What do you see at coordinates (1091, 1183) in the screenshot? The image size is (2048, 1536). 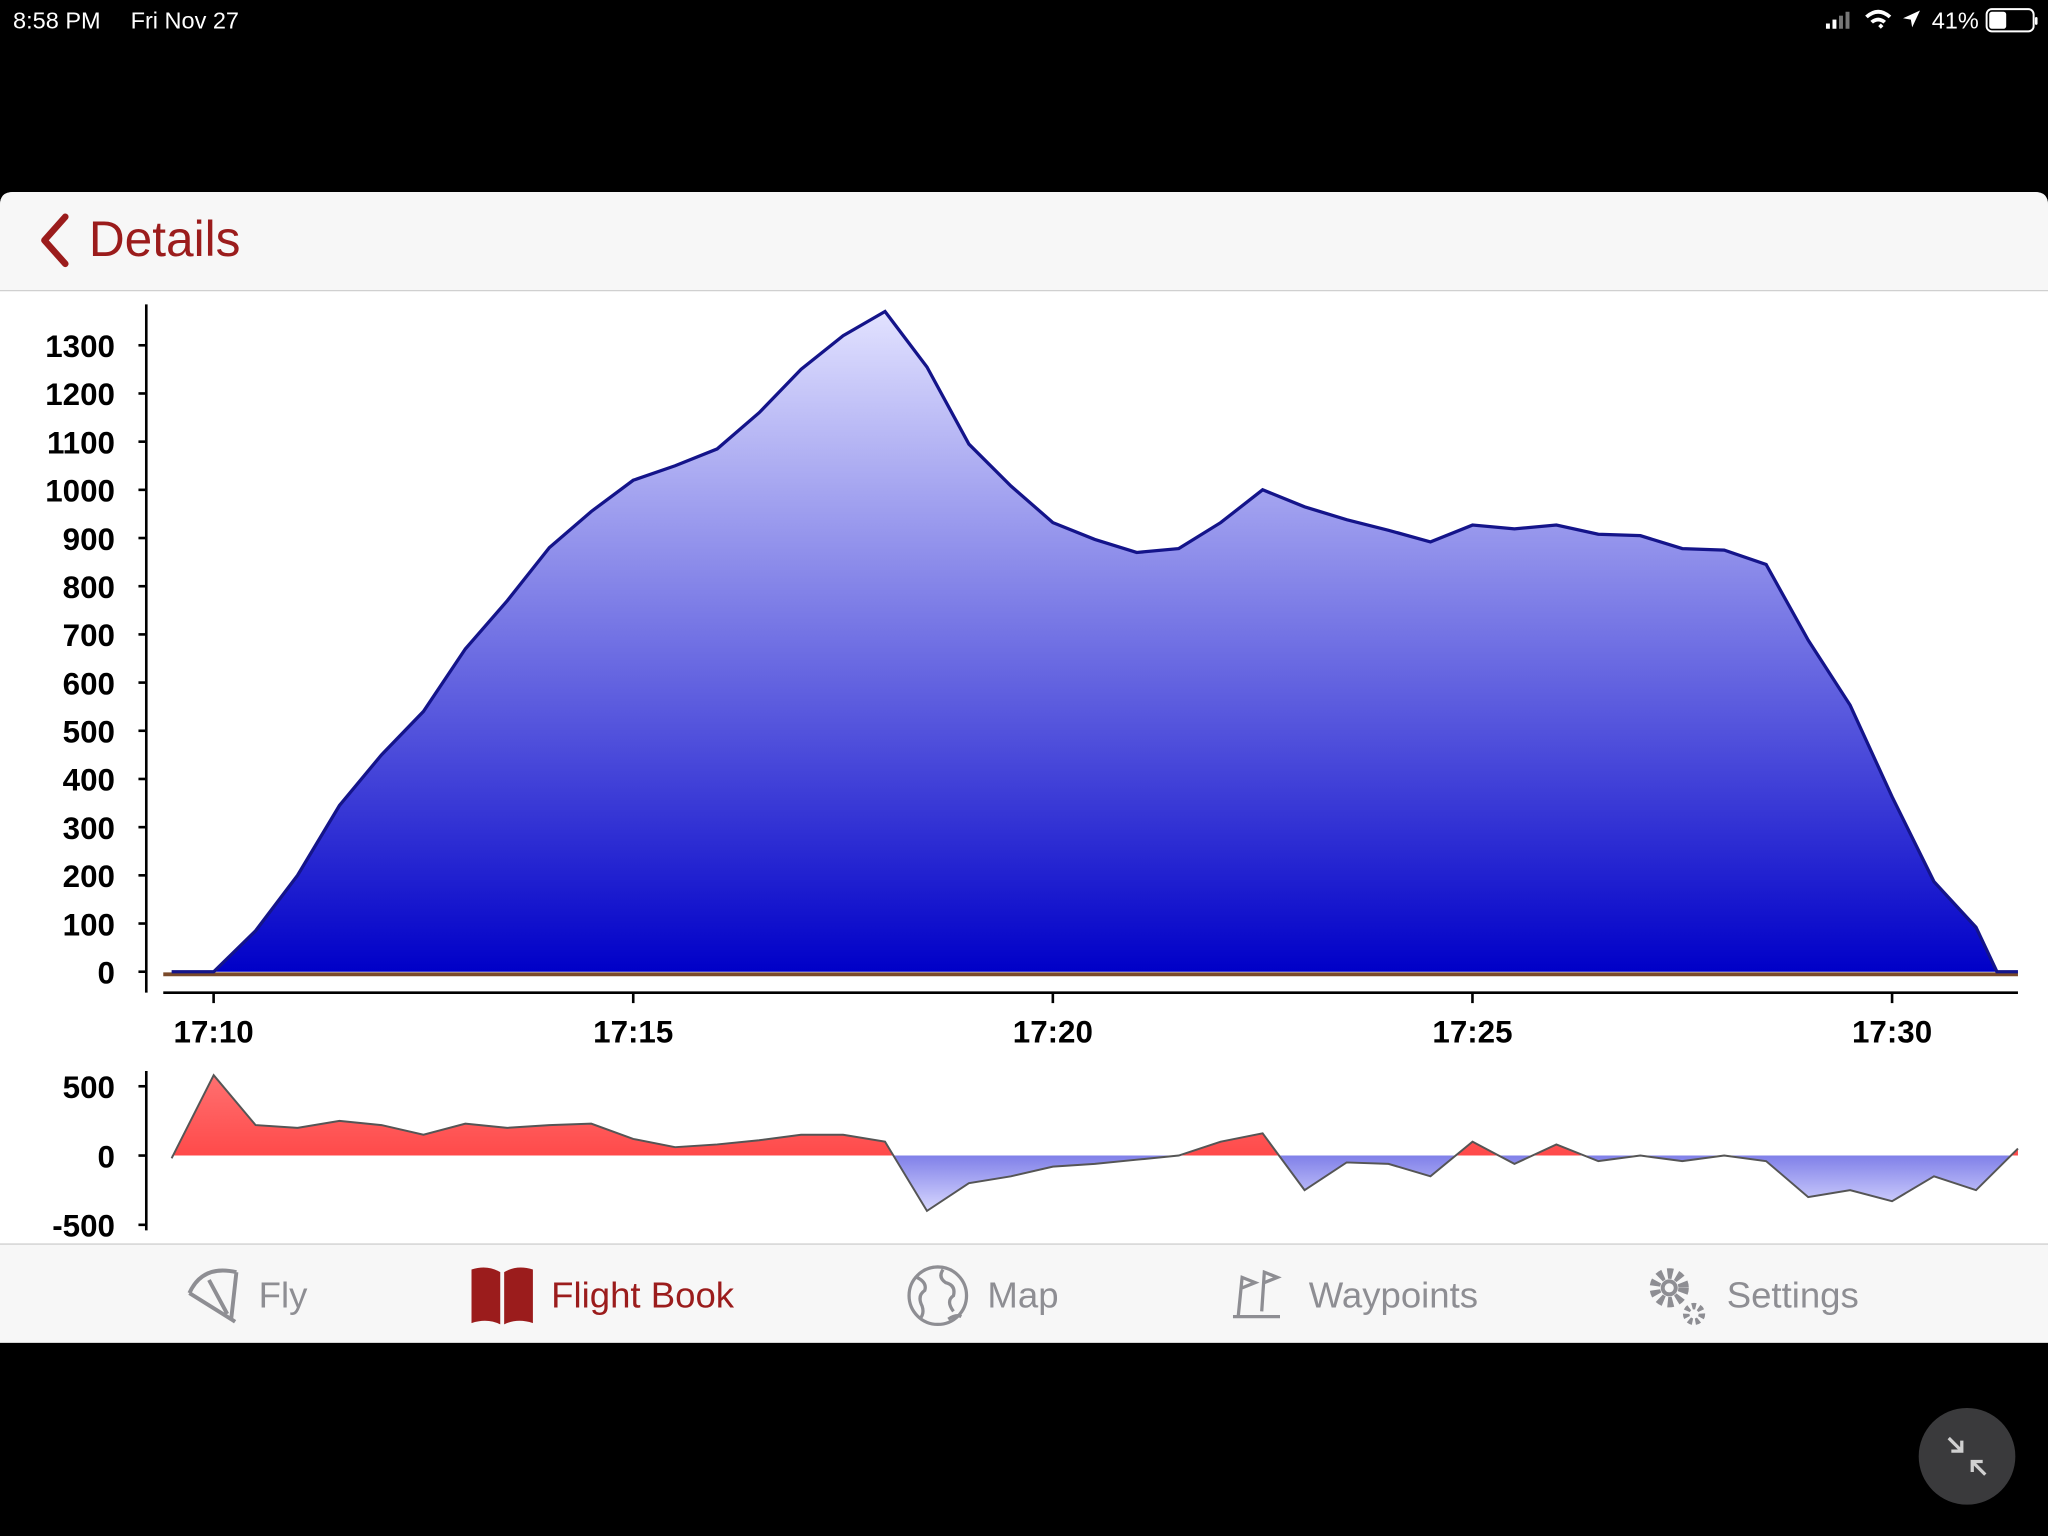 I see `sink-area` at bounding box center [1091, 1183].